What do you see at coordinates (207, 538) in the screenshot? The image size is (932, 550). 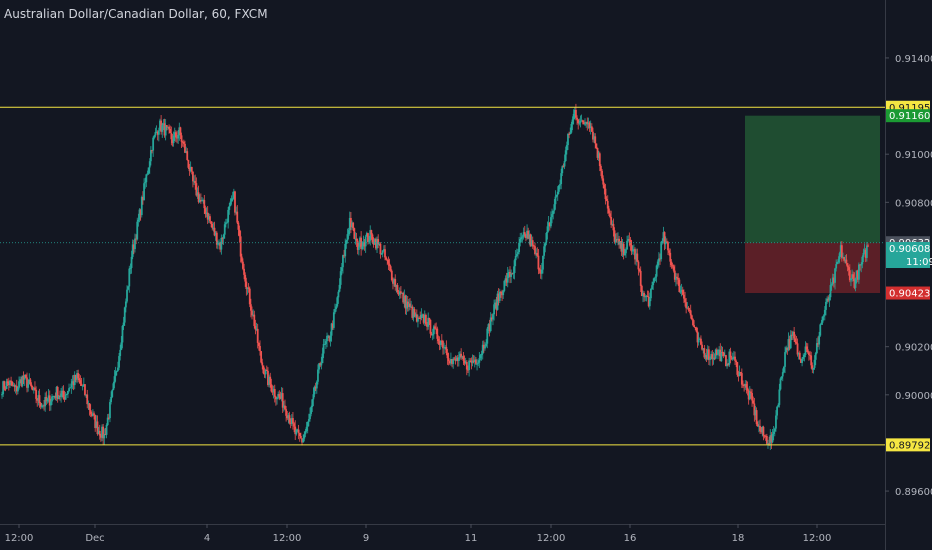 I see `time-tick-label: 4` at bounding box center [207, 538].